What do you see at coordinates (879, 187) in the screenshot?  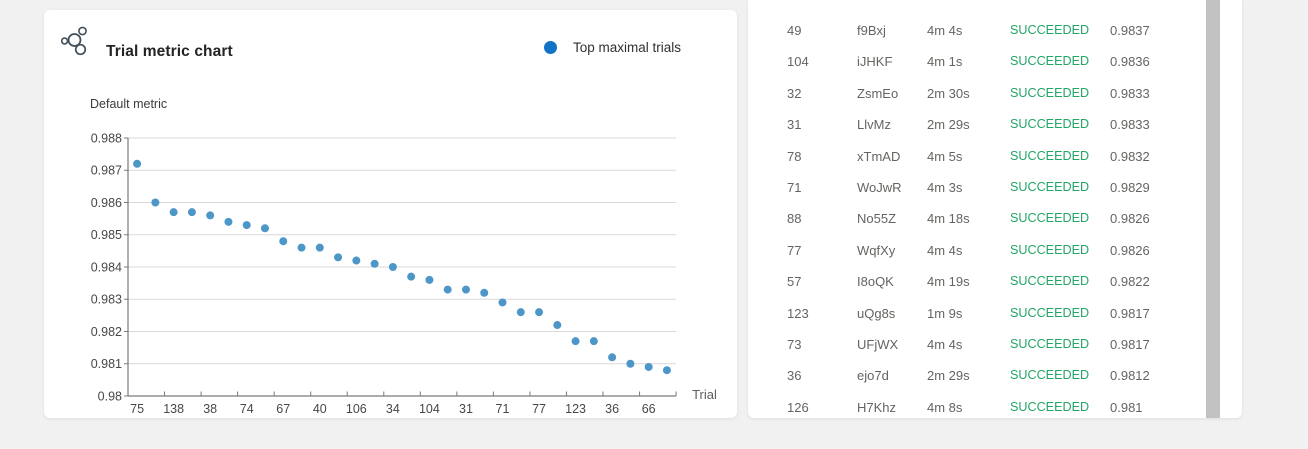 I see `trial-id-cell: WoJwR` at bounding box center [879, 187].